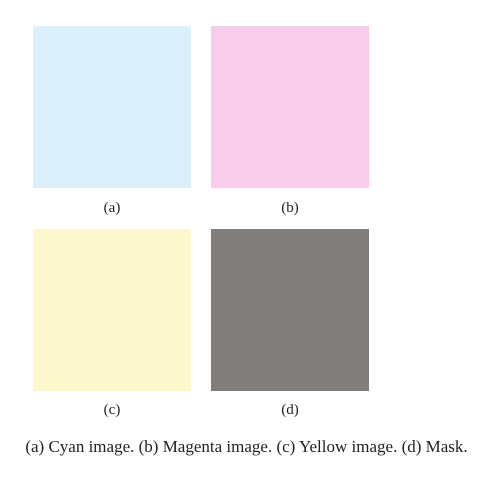 The image size is (493, 483). Describe the element at coordinates (112, 410) in the screenshot. I see `panel-label-c: (c)` at that location.